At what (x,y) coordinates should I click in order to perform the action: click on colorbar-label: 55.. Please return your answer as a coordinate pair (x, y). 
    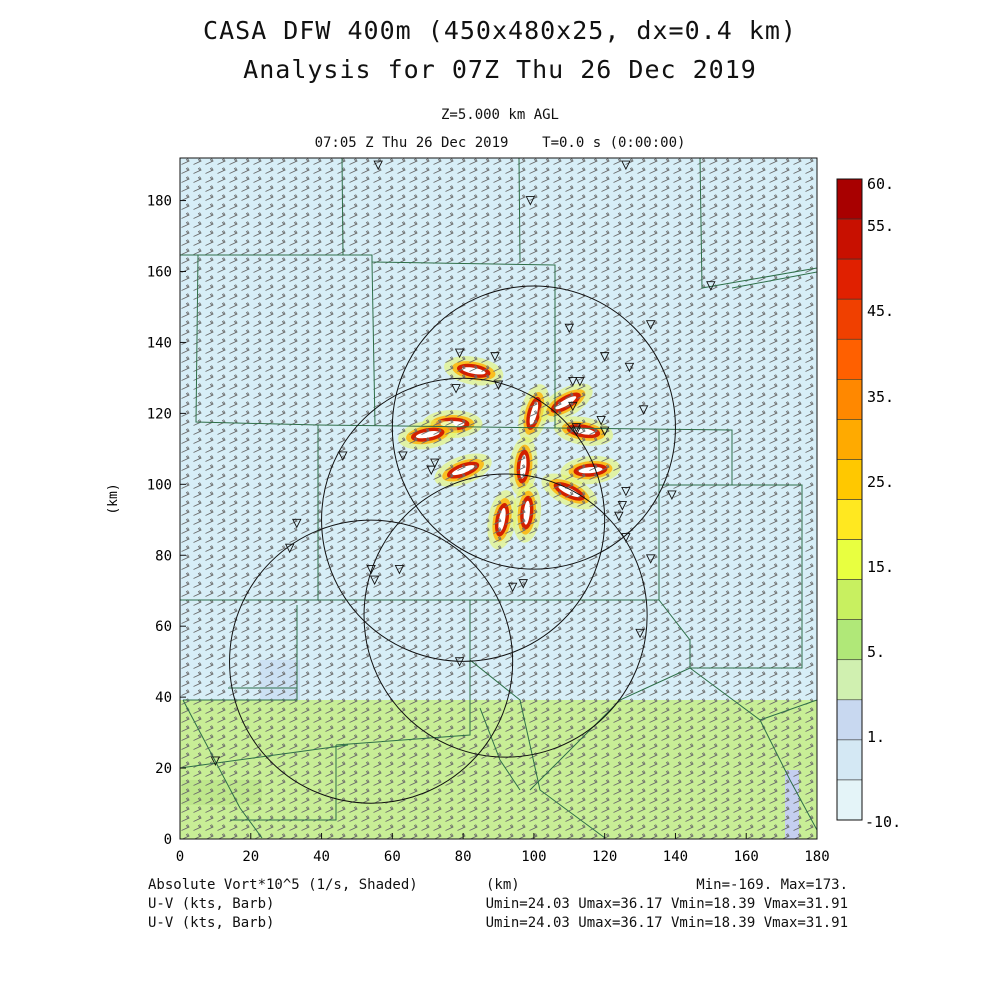
    Looking at the image, I should click on (880, 226).